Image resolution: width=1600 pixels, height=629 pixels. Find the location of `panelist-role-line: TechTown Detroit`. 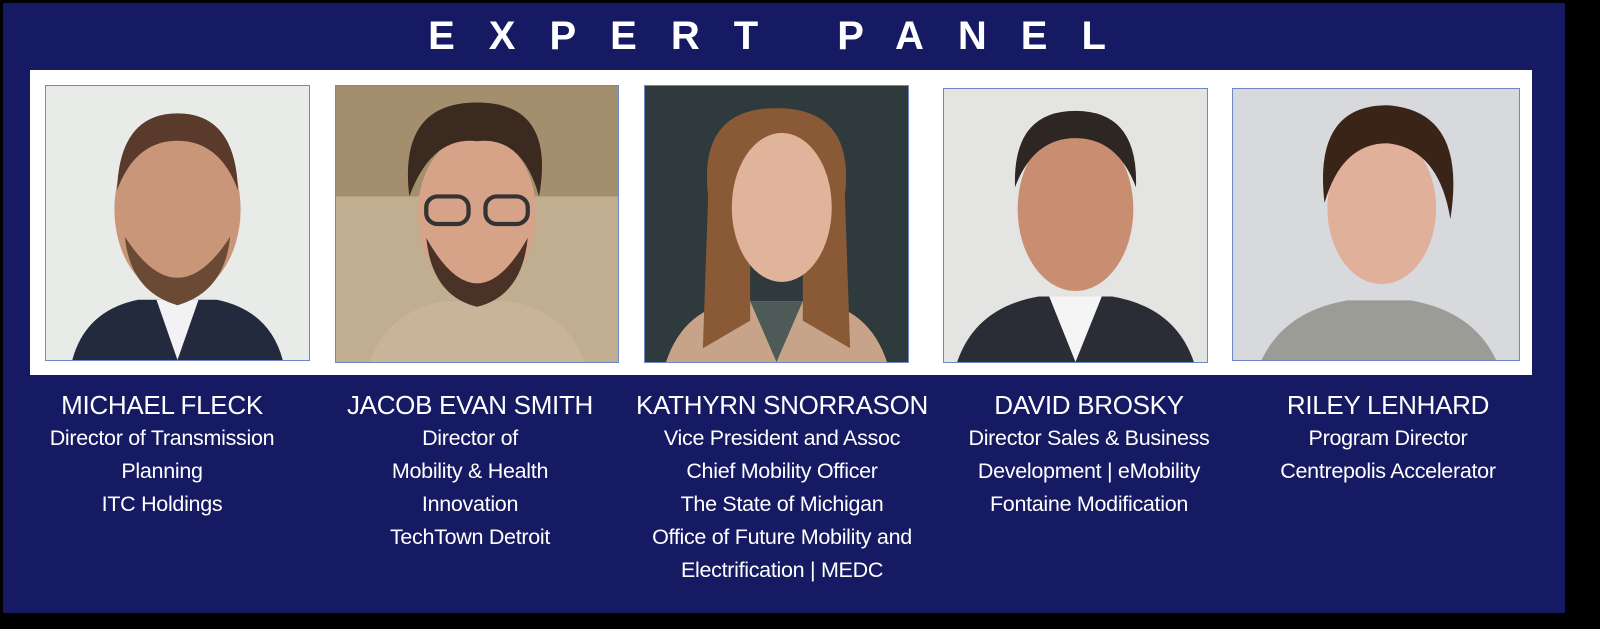

panelist-role-line: TechTown Detroit is located at coordinates (470, 537).